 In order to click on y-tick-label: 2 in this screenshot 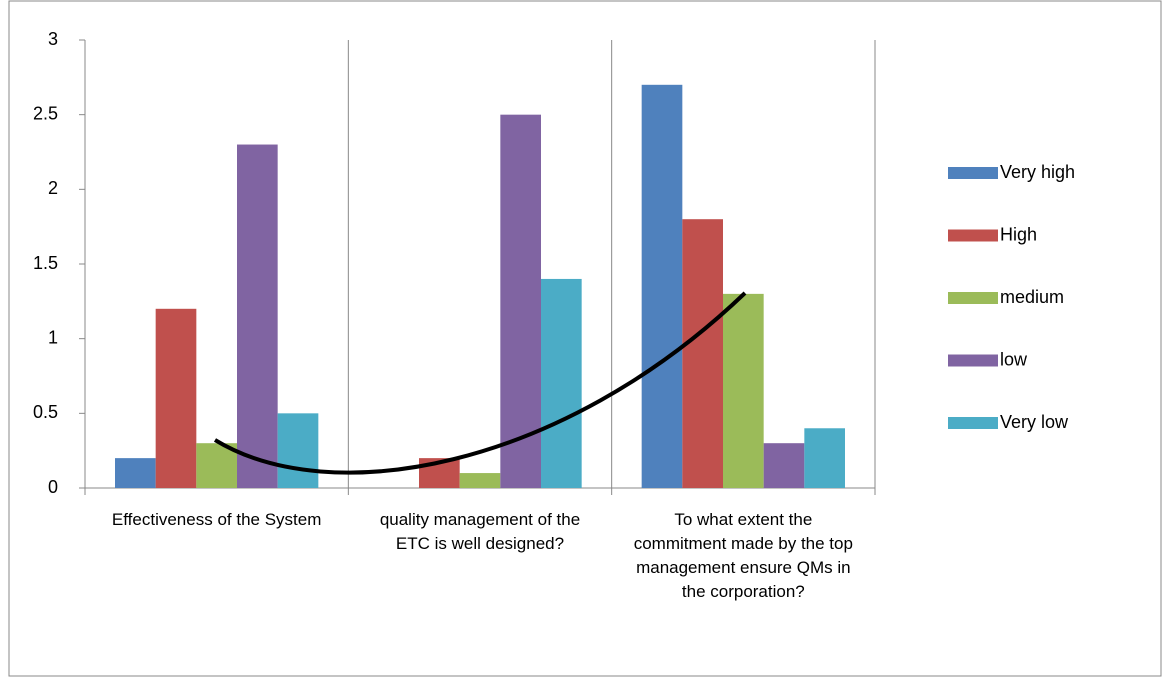, I will do `click(53, 188)`.